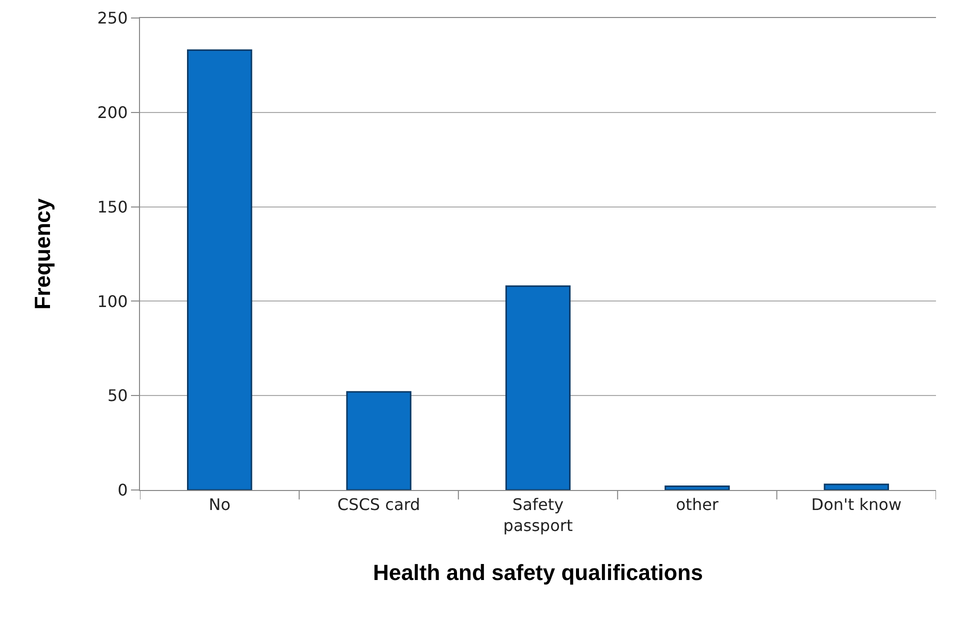  What do you see at coordinates (112, 18) in the screenshot?
I see `y-tick-label: 250` at bounding box center [112, 18].